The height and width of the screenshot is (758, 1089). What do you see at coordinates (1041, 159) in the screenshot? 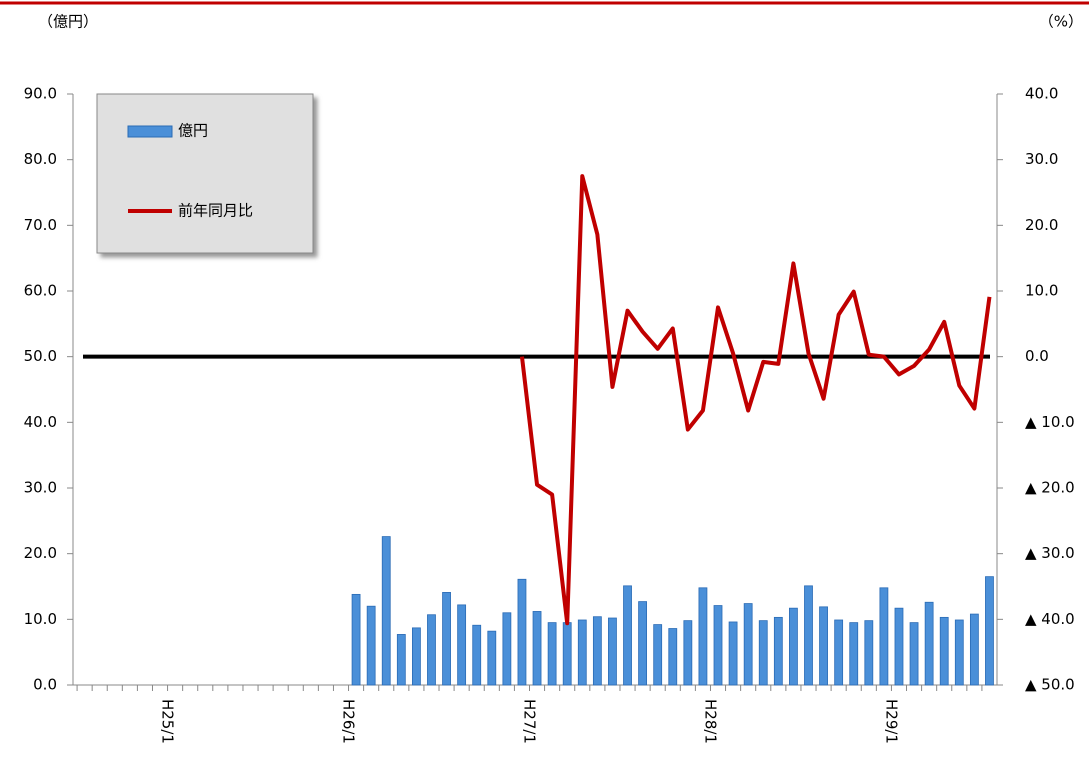
I see `y2-tick-label: 30.0` at bounding box center [1041, 159].